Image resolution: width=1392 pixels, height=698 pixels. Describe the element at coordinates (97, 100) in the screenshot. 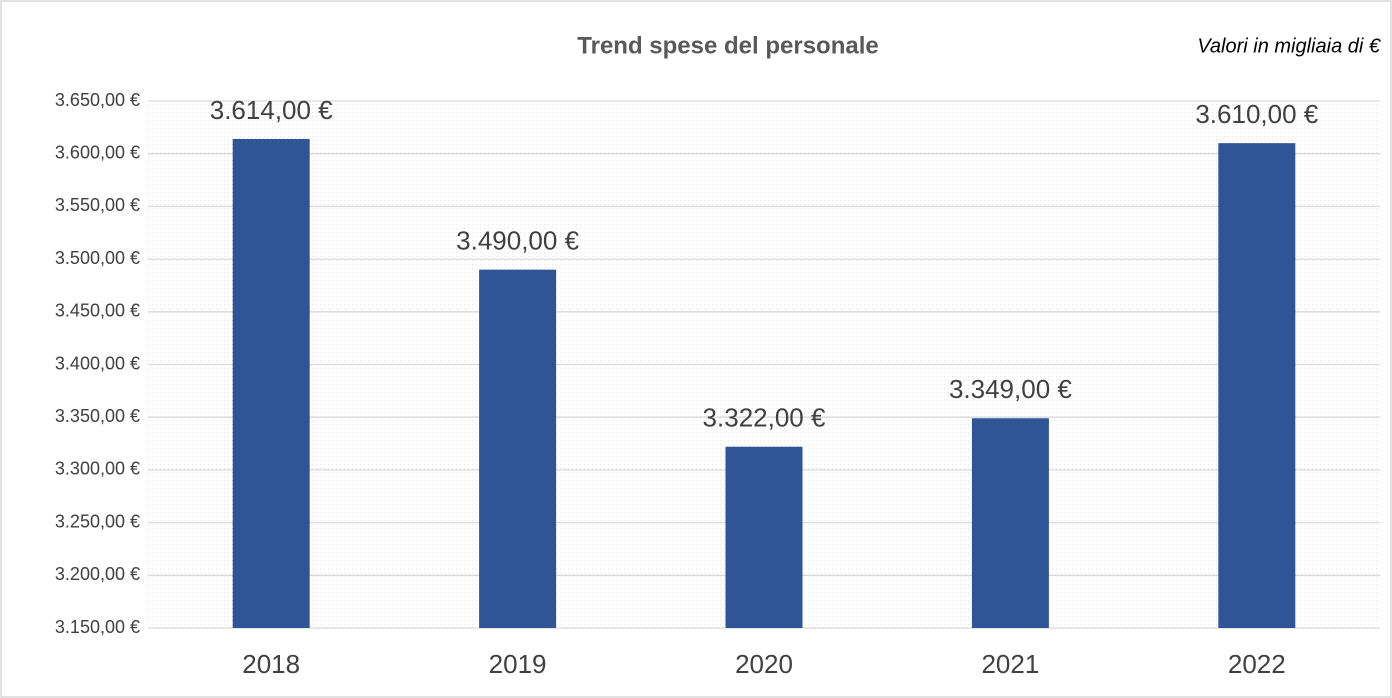

I see `y-tick-label: 3.650,00 €` at that location.